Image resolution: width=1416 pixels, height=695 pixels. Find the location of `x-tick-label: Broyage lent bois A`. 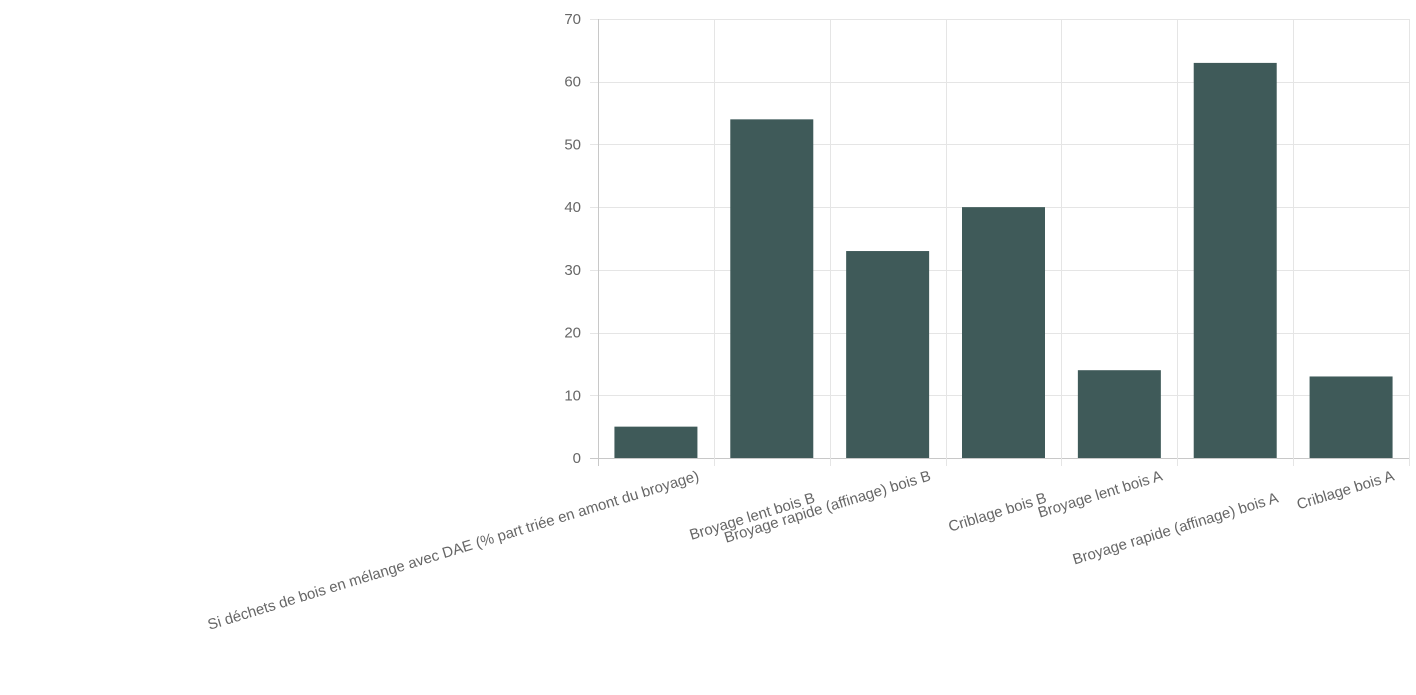

x-tick-label: Broyage lent bois A is located at coordinates (1100, 495).